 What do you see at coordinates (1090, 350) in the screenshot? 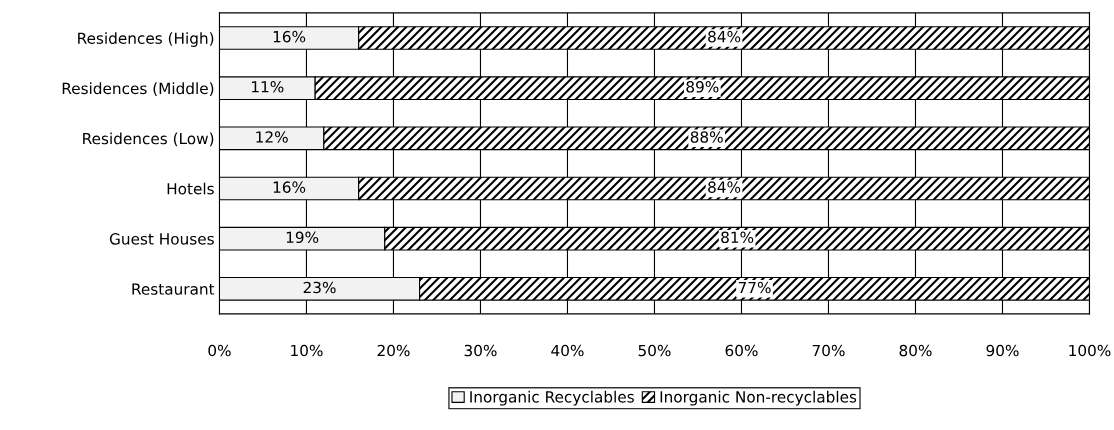
I see `x-tick-label: 100%` at bounding box center [1090, 350].